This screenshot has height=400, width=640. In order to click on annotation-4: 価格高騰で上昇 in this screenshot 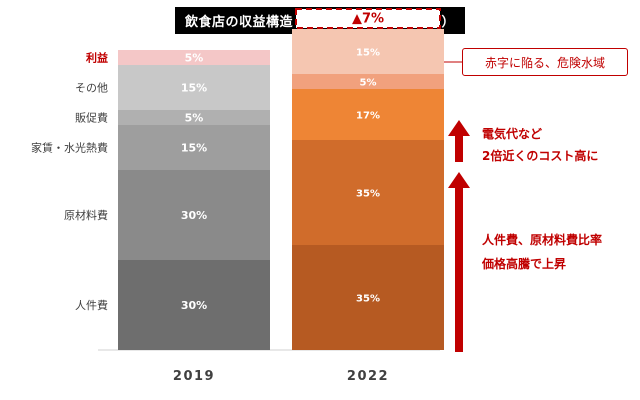, I will do `click(523, 263)`.